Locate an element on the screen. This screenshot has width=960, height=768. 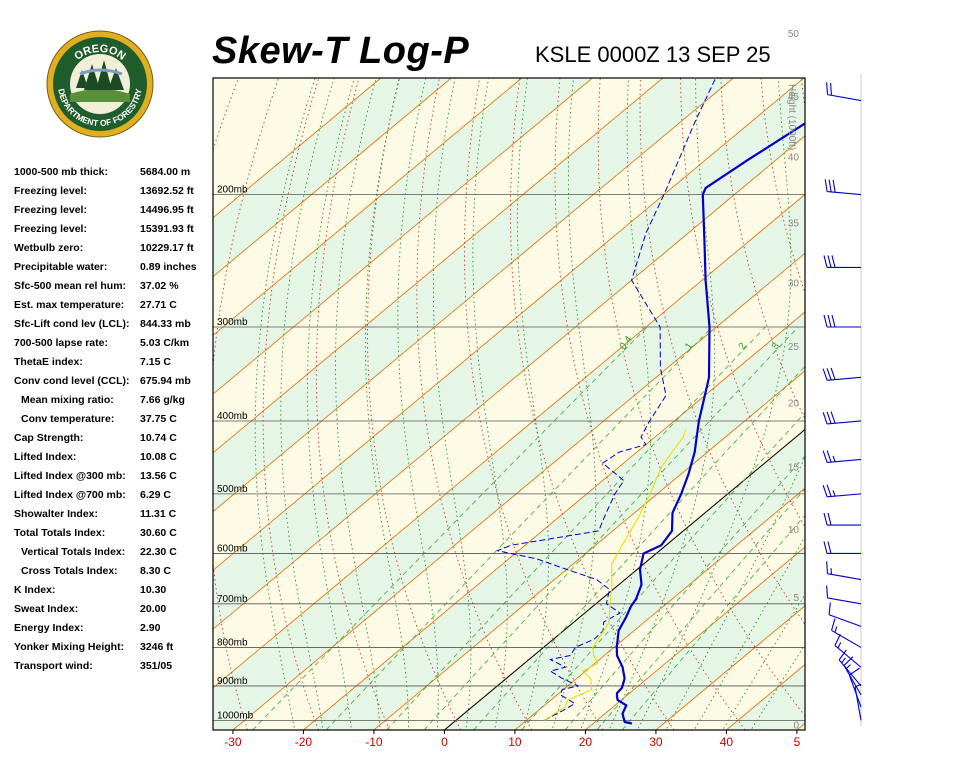
height-tick-label: 35 is located at coordinates (794, 224).